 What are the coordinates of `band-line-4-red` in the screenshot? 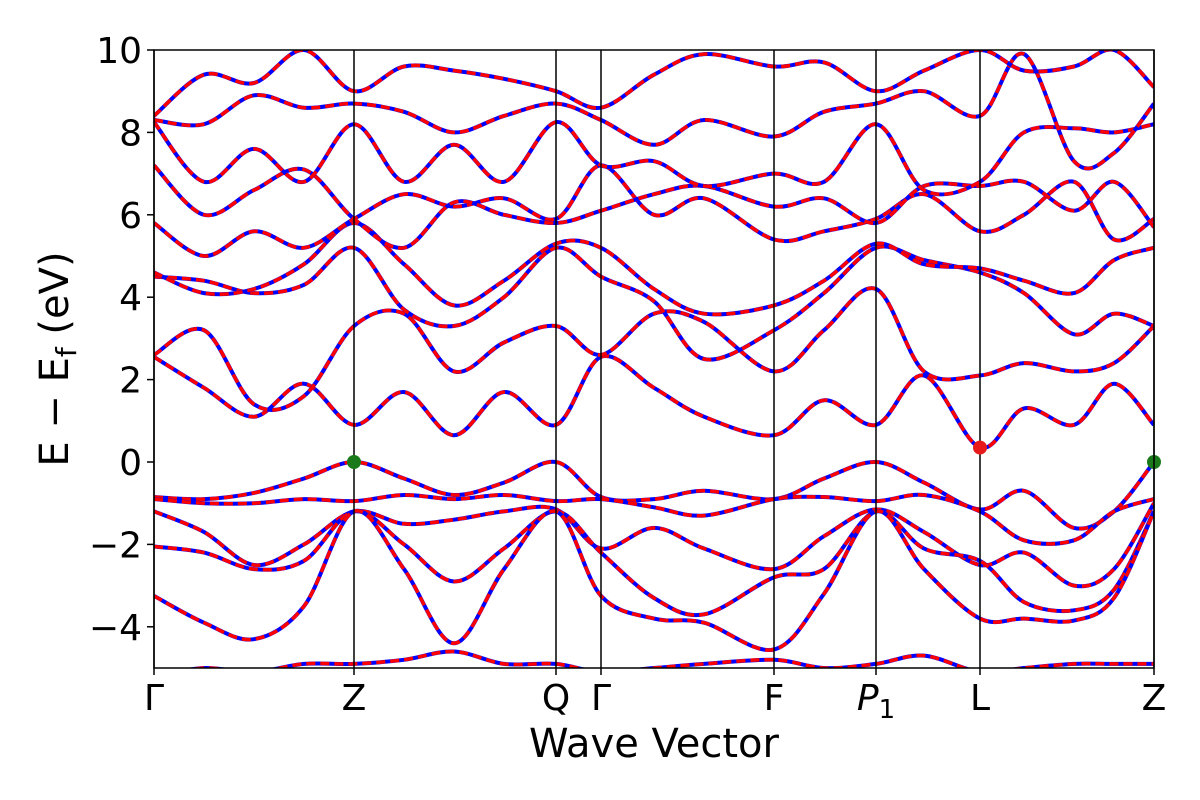 It's located at (654, 580).